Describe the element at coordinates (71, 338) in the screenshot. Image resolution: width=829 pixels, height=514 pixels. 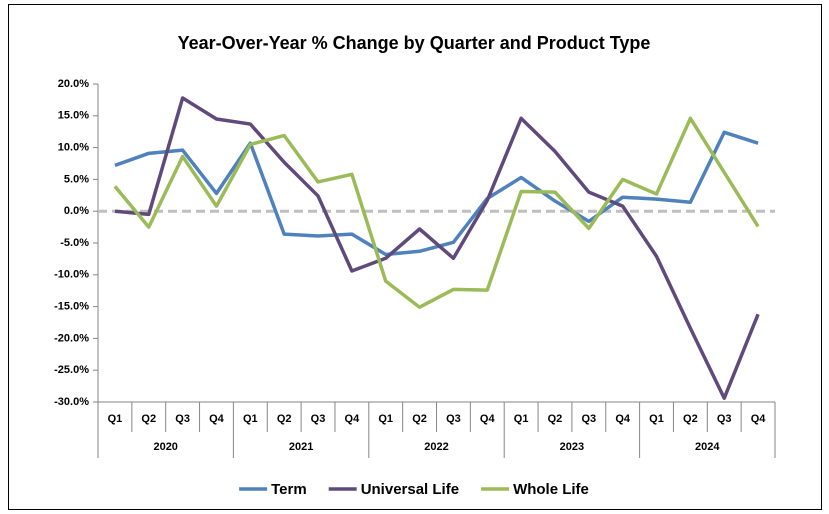
I see `y-tick-label: -20.0%` at that location.